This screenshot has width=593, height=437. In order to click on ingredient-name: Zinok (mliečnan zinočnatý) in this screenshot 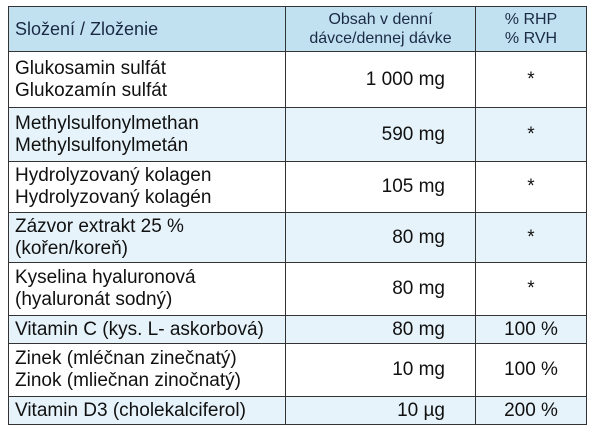, I will do `click(128, 380)`.